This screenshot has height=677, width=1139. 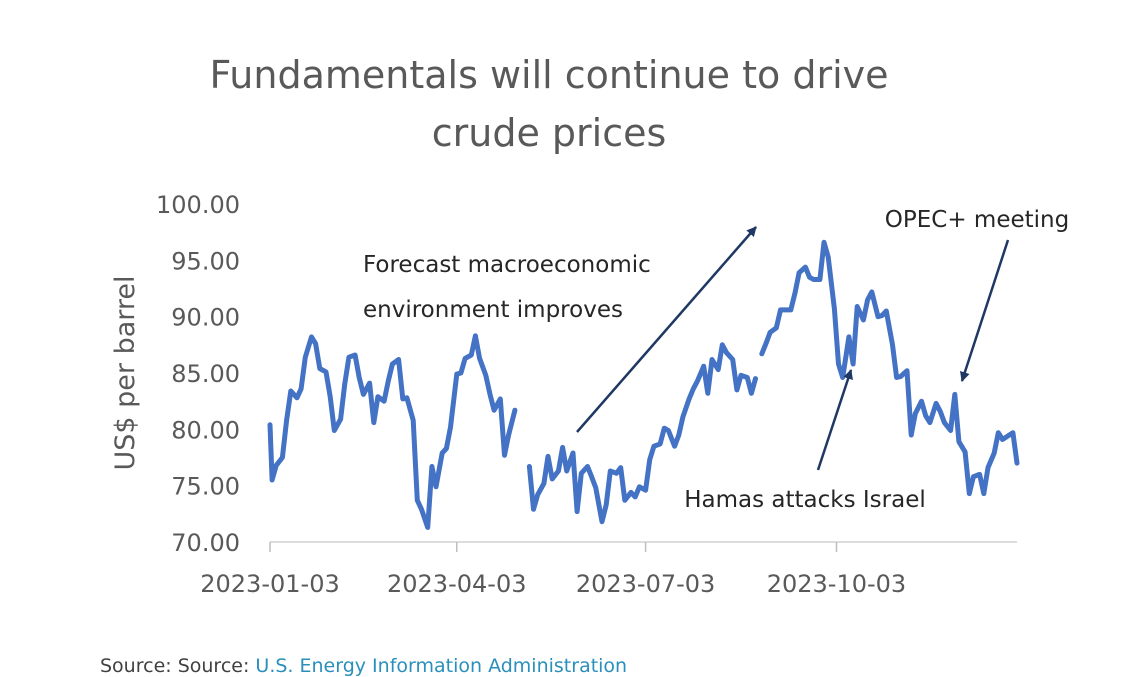 I want to click on annotation-text: Hamas attacks Israel, so click(x=805, y=500).